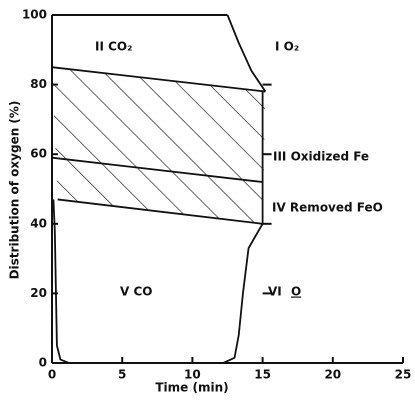 The height and width of the screenshot is (403, 415). I want to click on y-tick-label: 60, so click(38, 154).